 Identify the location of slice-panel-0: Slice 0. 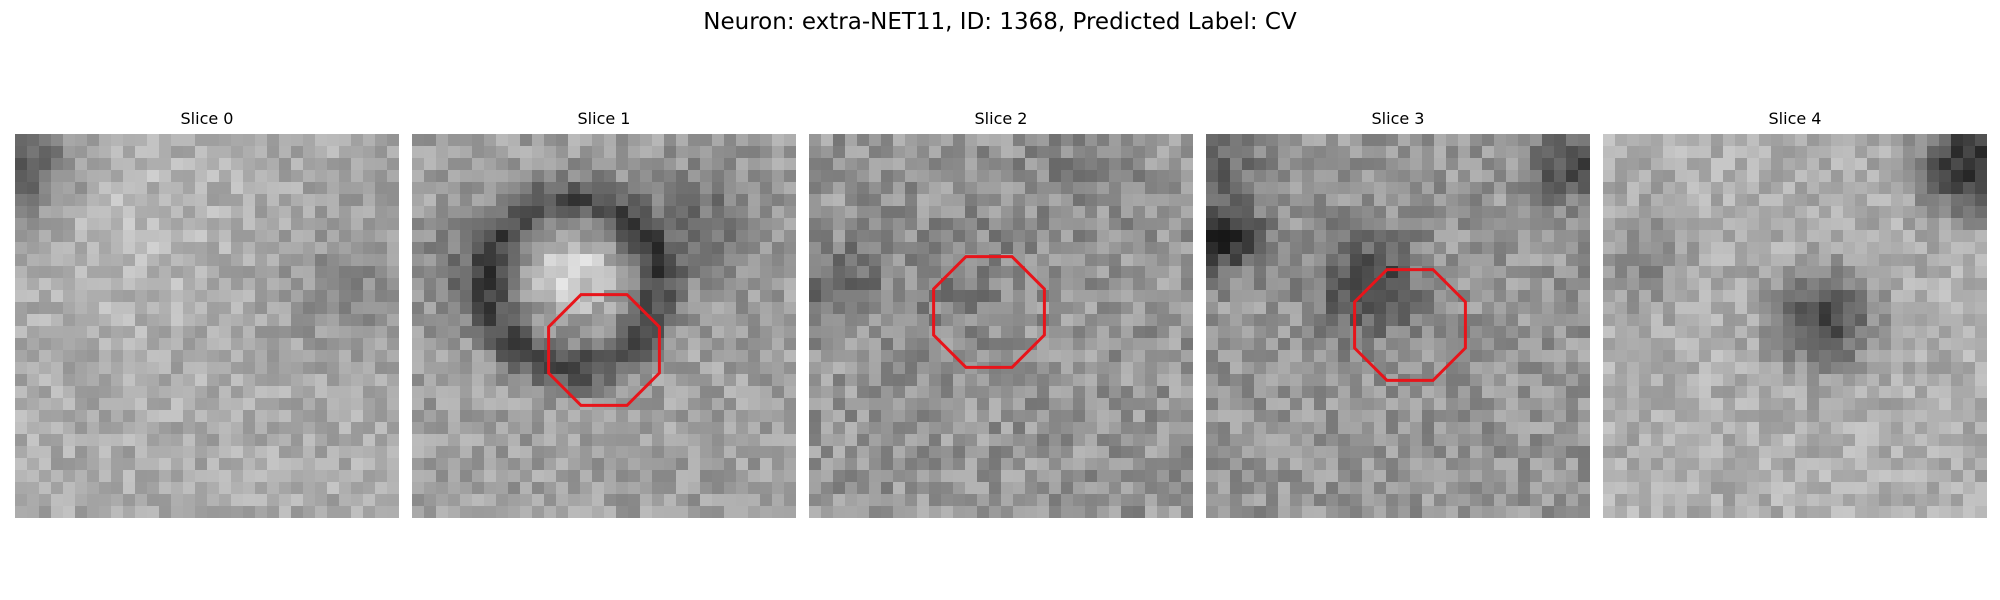
(207, 313).